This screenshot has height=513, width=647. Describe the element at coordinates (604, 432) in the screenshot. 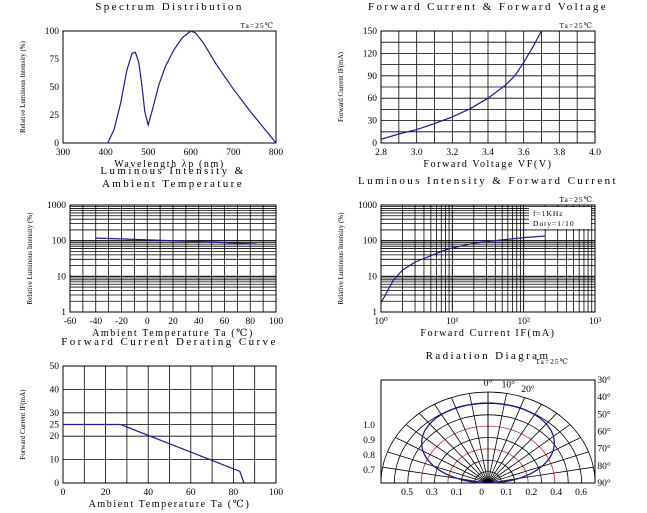

I see `angle-label: 60°` at that location.